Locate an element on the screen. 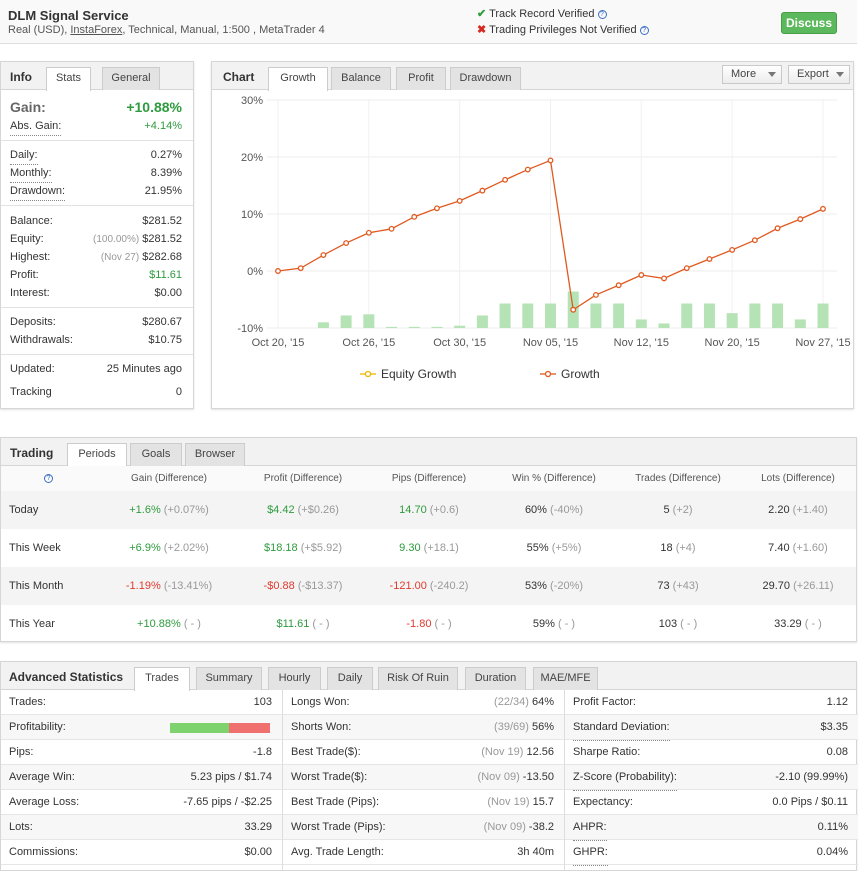 The image size is (861, 871). lots-difference: (+1.60) is located at coordinates (810, 548).